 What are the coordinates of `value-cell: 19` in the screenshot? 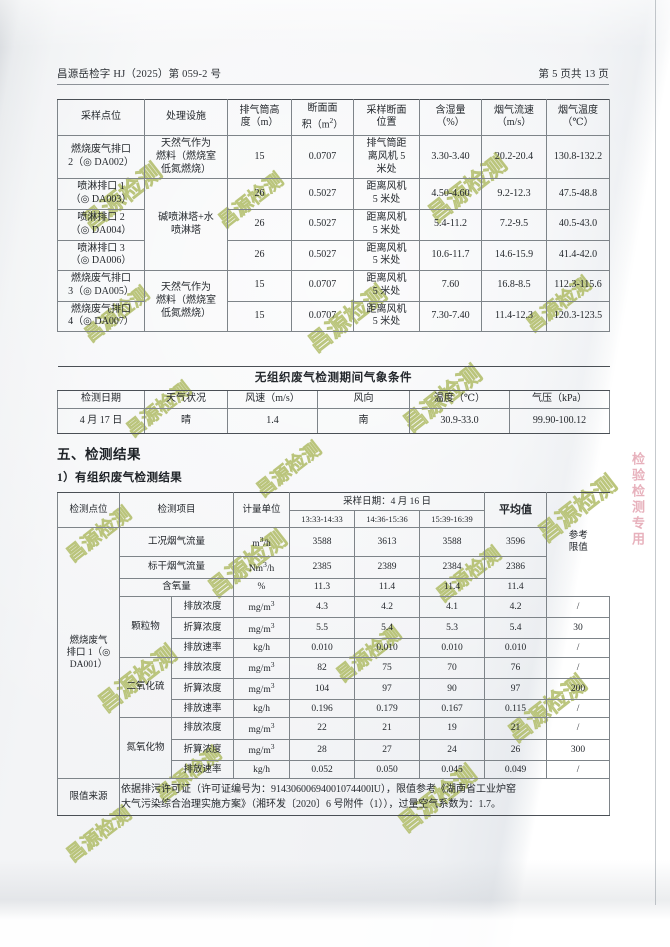 It's located at (452, 728).